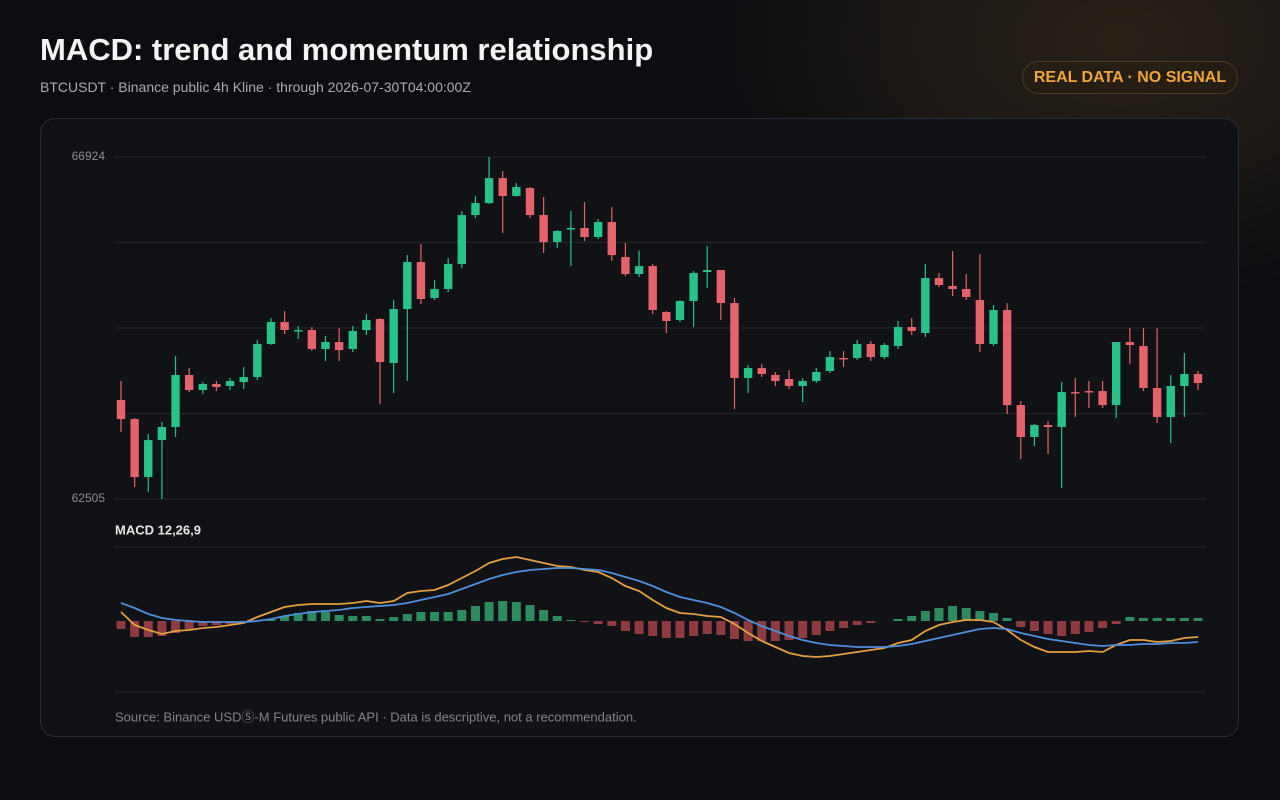 This screenshot has height=800, width=1280. I want to click on status-badge: REAL DATA · NO SIGNAL, so click(1130, 77).